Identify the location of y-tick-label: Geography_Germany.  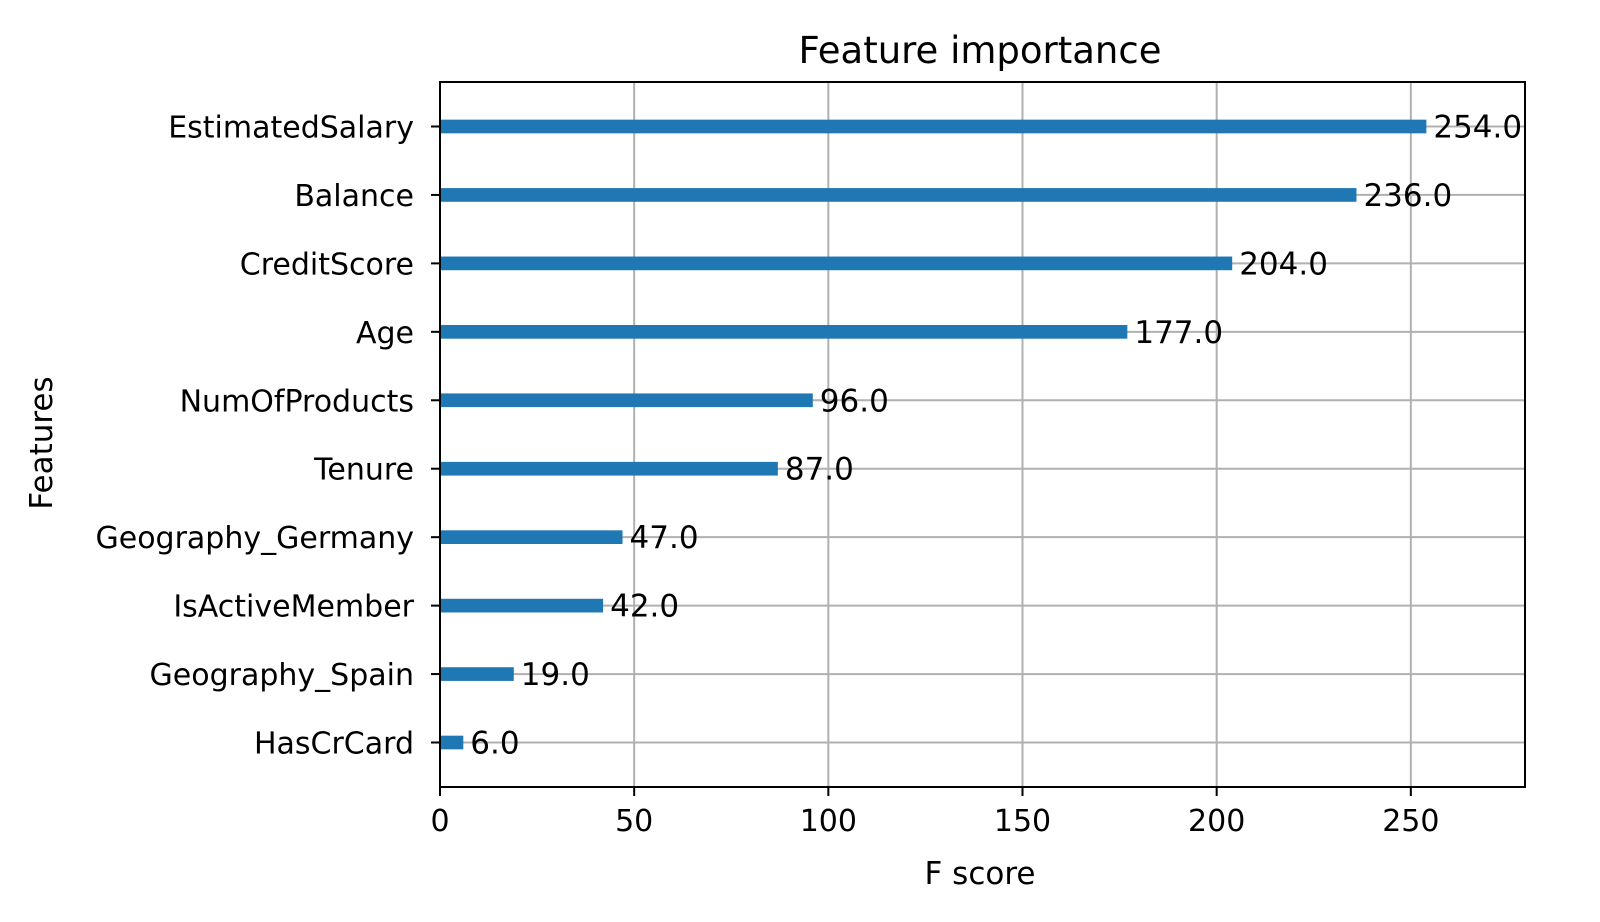
(254, 538).